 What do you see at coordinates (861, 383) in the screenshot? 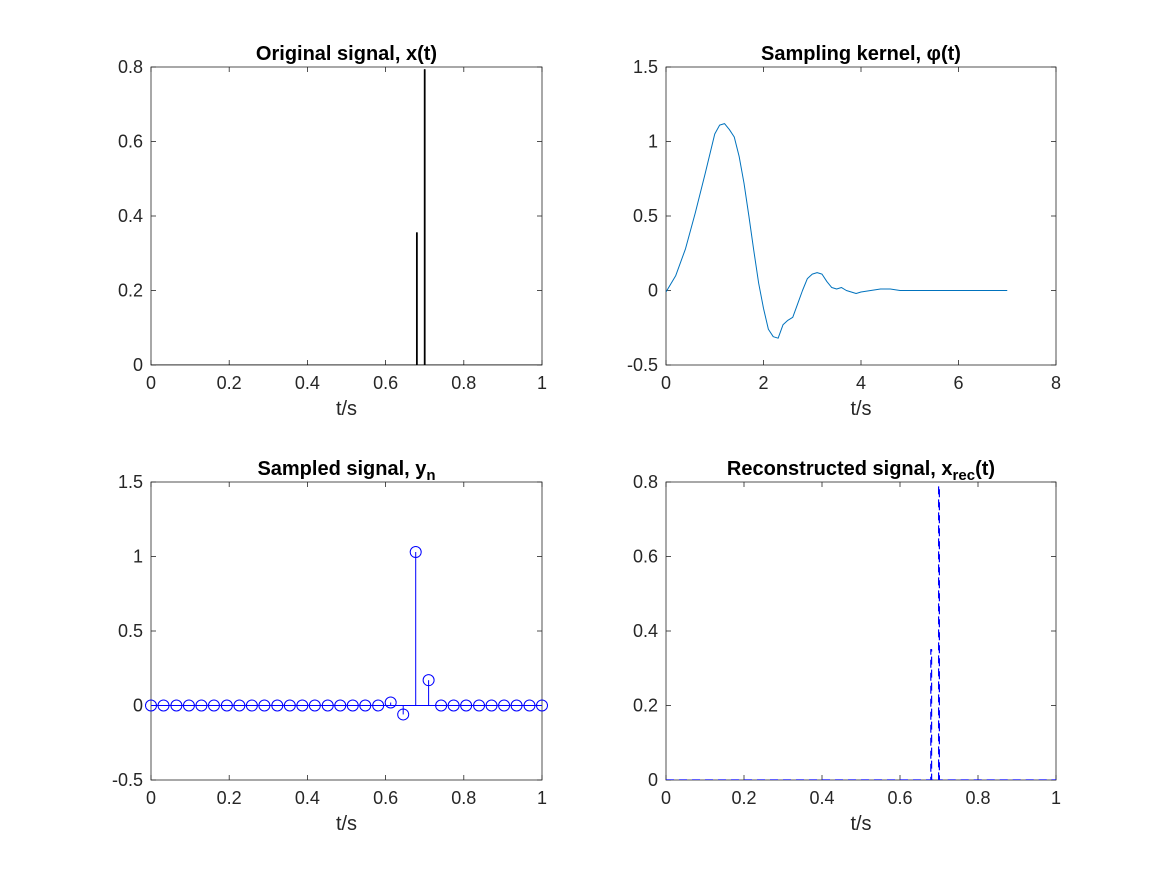
I see `x-tick-label: 4` at bounding box center [861, 383].